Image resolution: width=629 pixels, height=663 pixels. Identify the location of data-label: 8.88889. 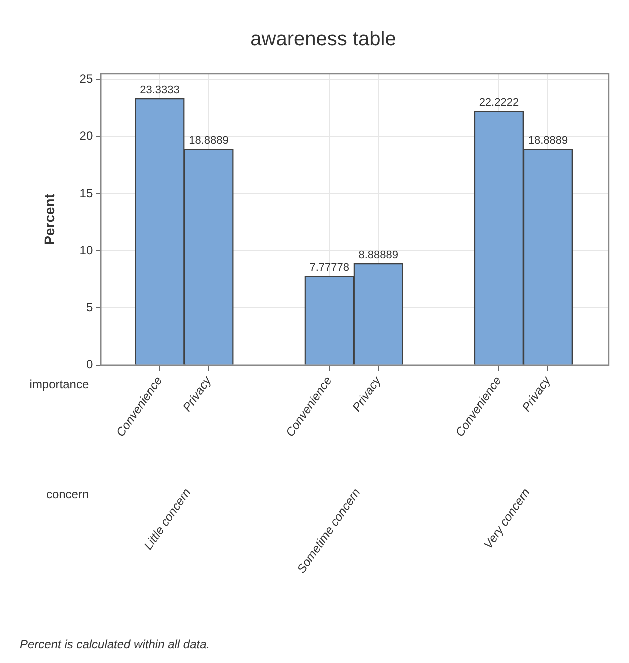
(378, 255).